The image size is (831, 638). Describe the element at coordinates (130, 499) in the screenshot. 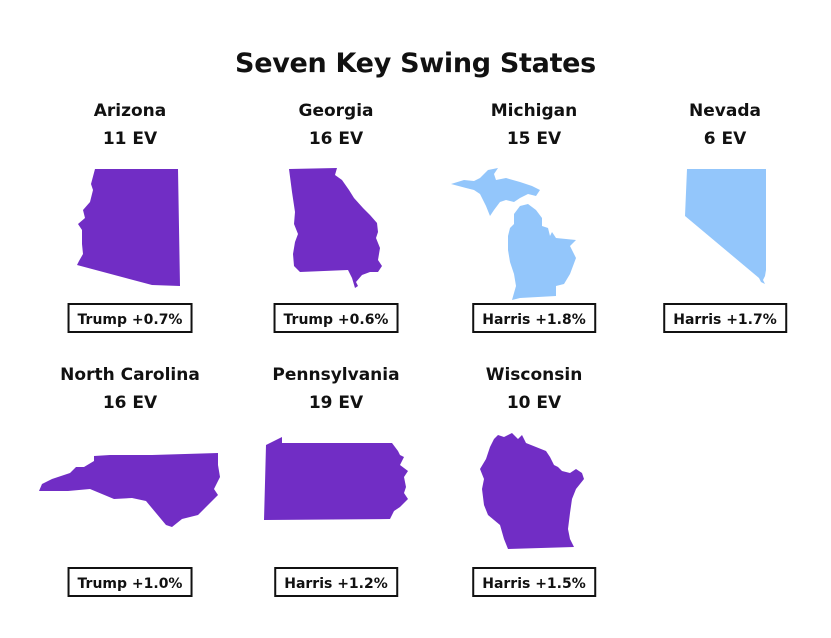

I see `north-carolina-map-icon` at that location.